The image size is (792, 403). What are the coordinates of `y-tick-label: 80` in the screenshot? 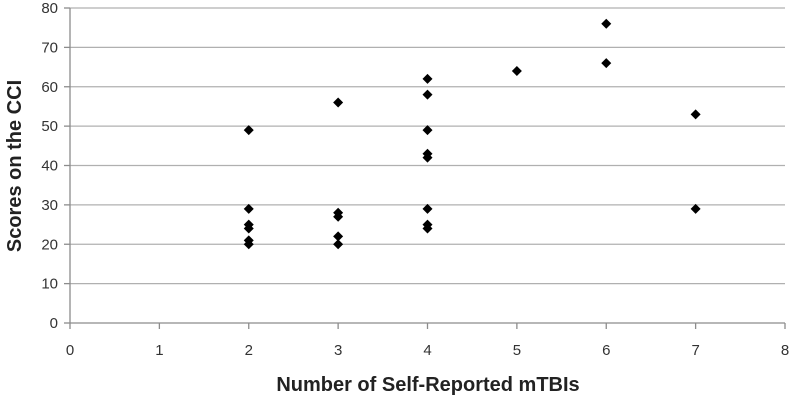 It's located at (49, 8).